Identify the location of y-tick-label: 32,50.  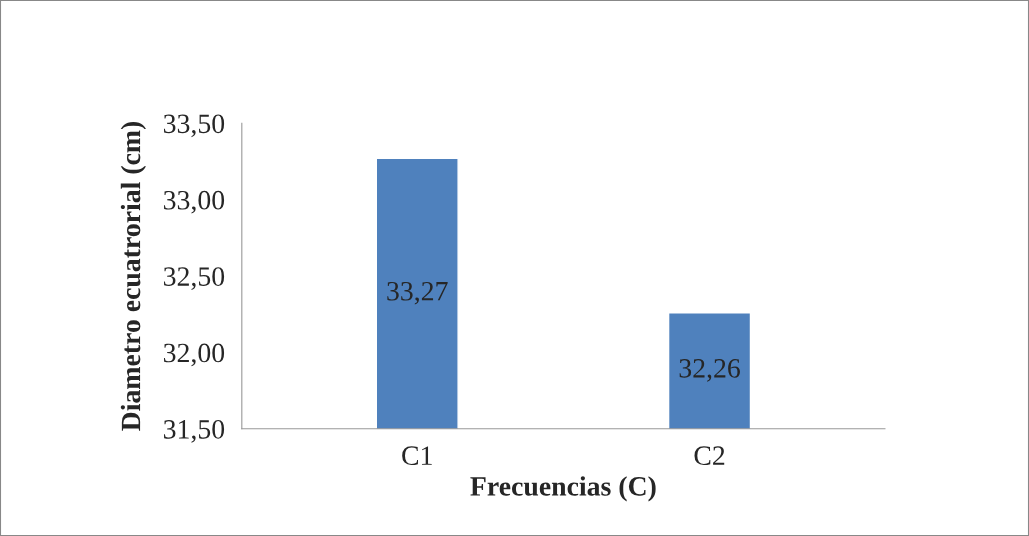
(194, 278).